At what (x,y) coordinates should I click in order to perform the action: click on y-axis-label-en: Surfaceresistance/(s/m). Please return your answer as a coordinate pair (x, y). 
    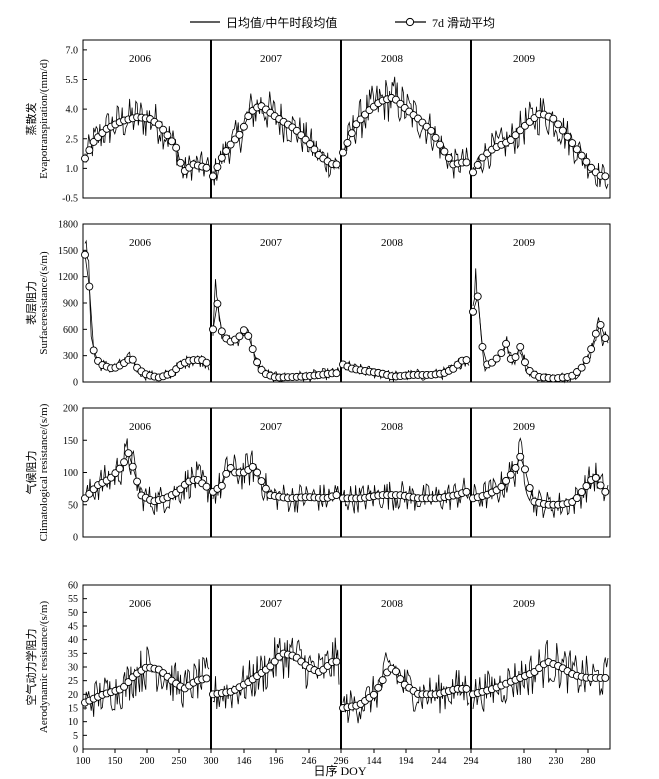
    Looking at the image, I should click on (44, 303).